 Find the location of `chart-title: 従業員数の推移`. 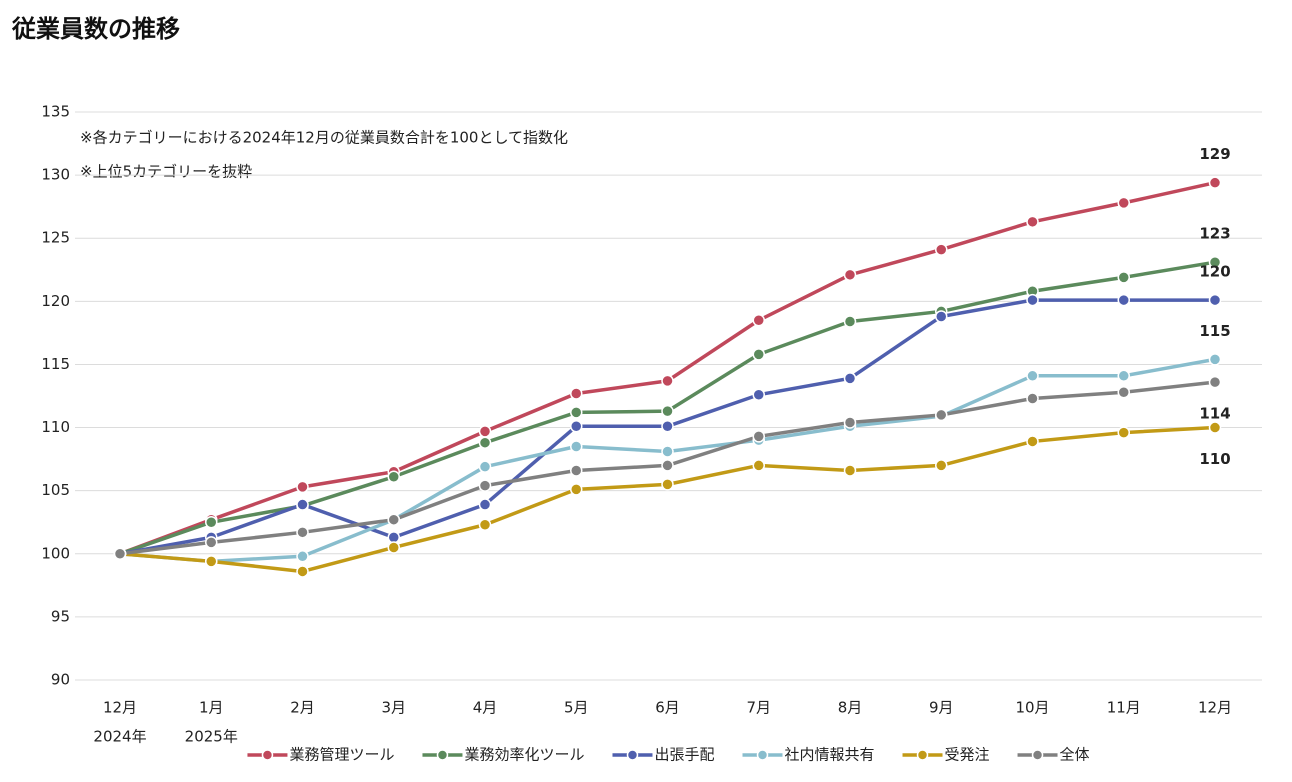

chart-title: 従業員数の推移 is located at coordinates (95, 29).